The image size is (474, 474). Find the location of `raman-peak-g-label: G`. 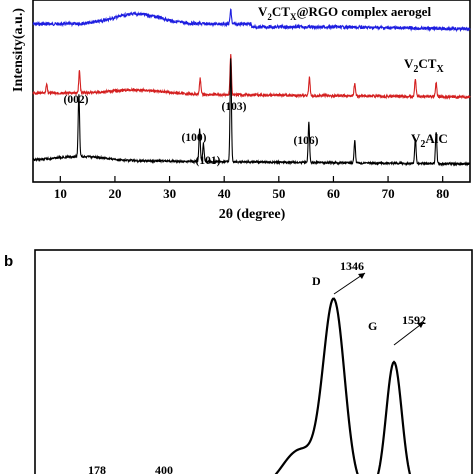

raman-peak-g-label: G is located at coordinates (372, 326).